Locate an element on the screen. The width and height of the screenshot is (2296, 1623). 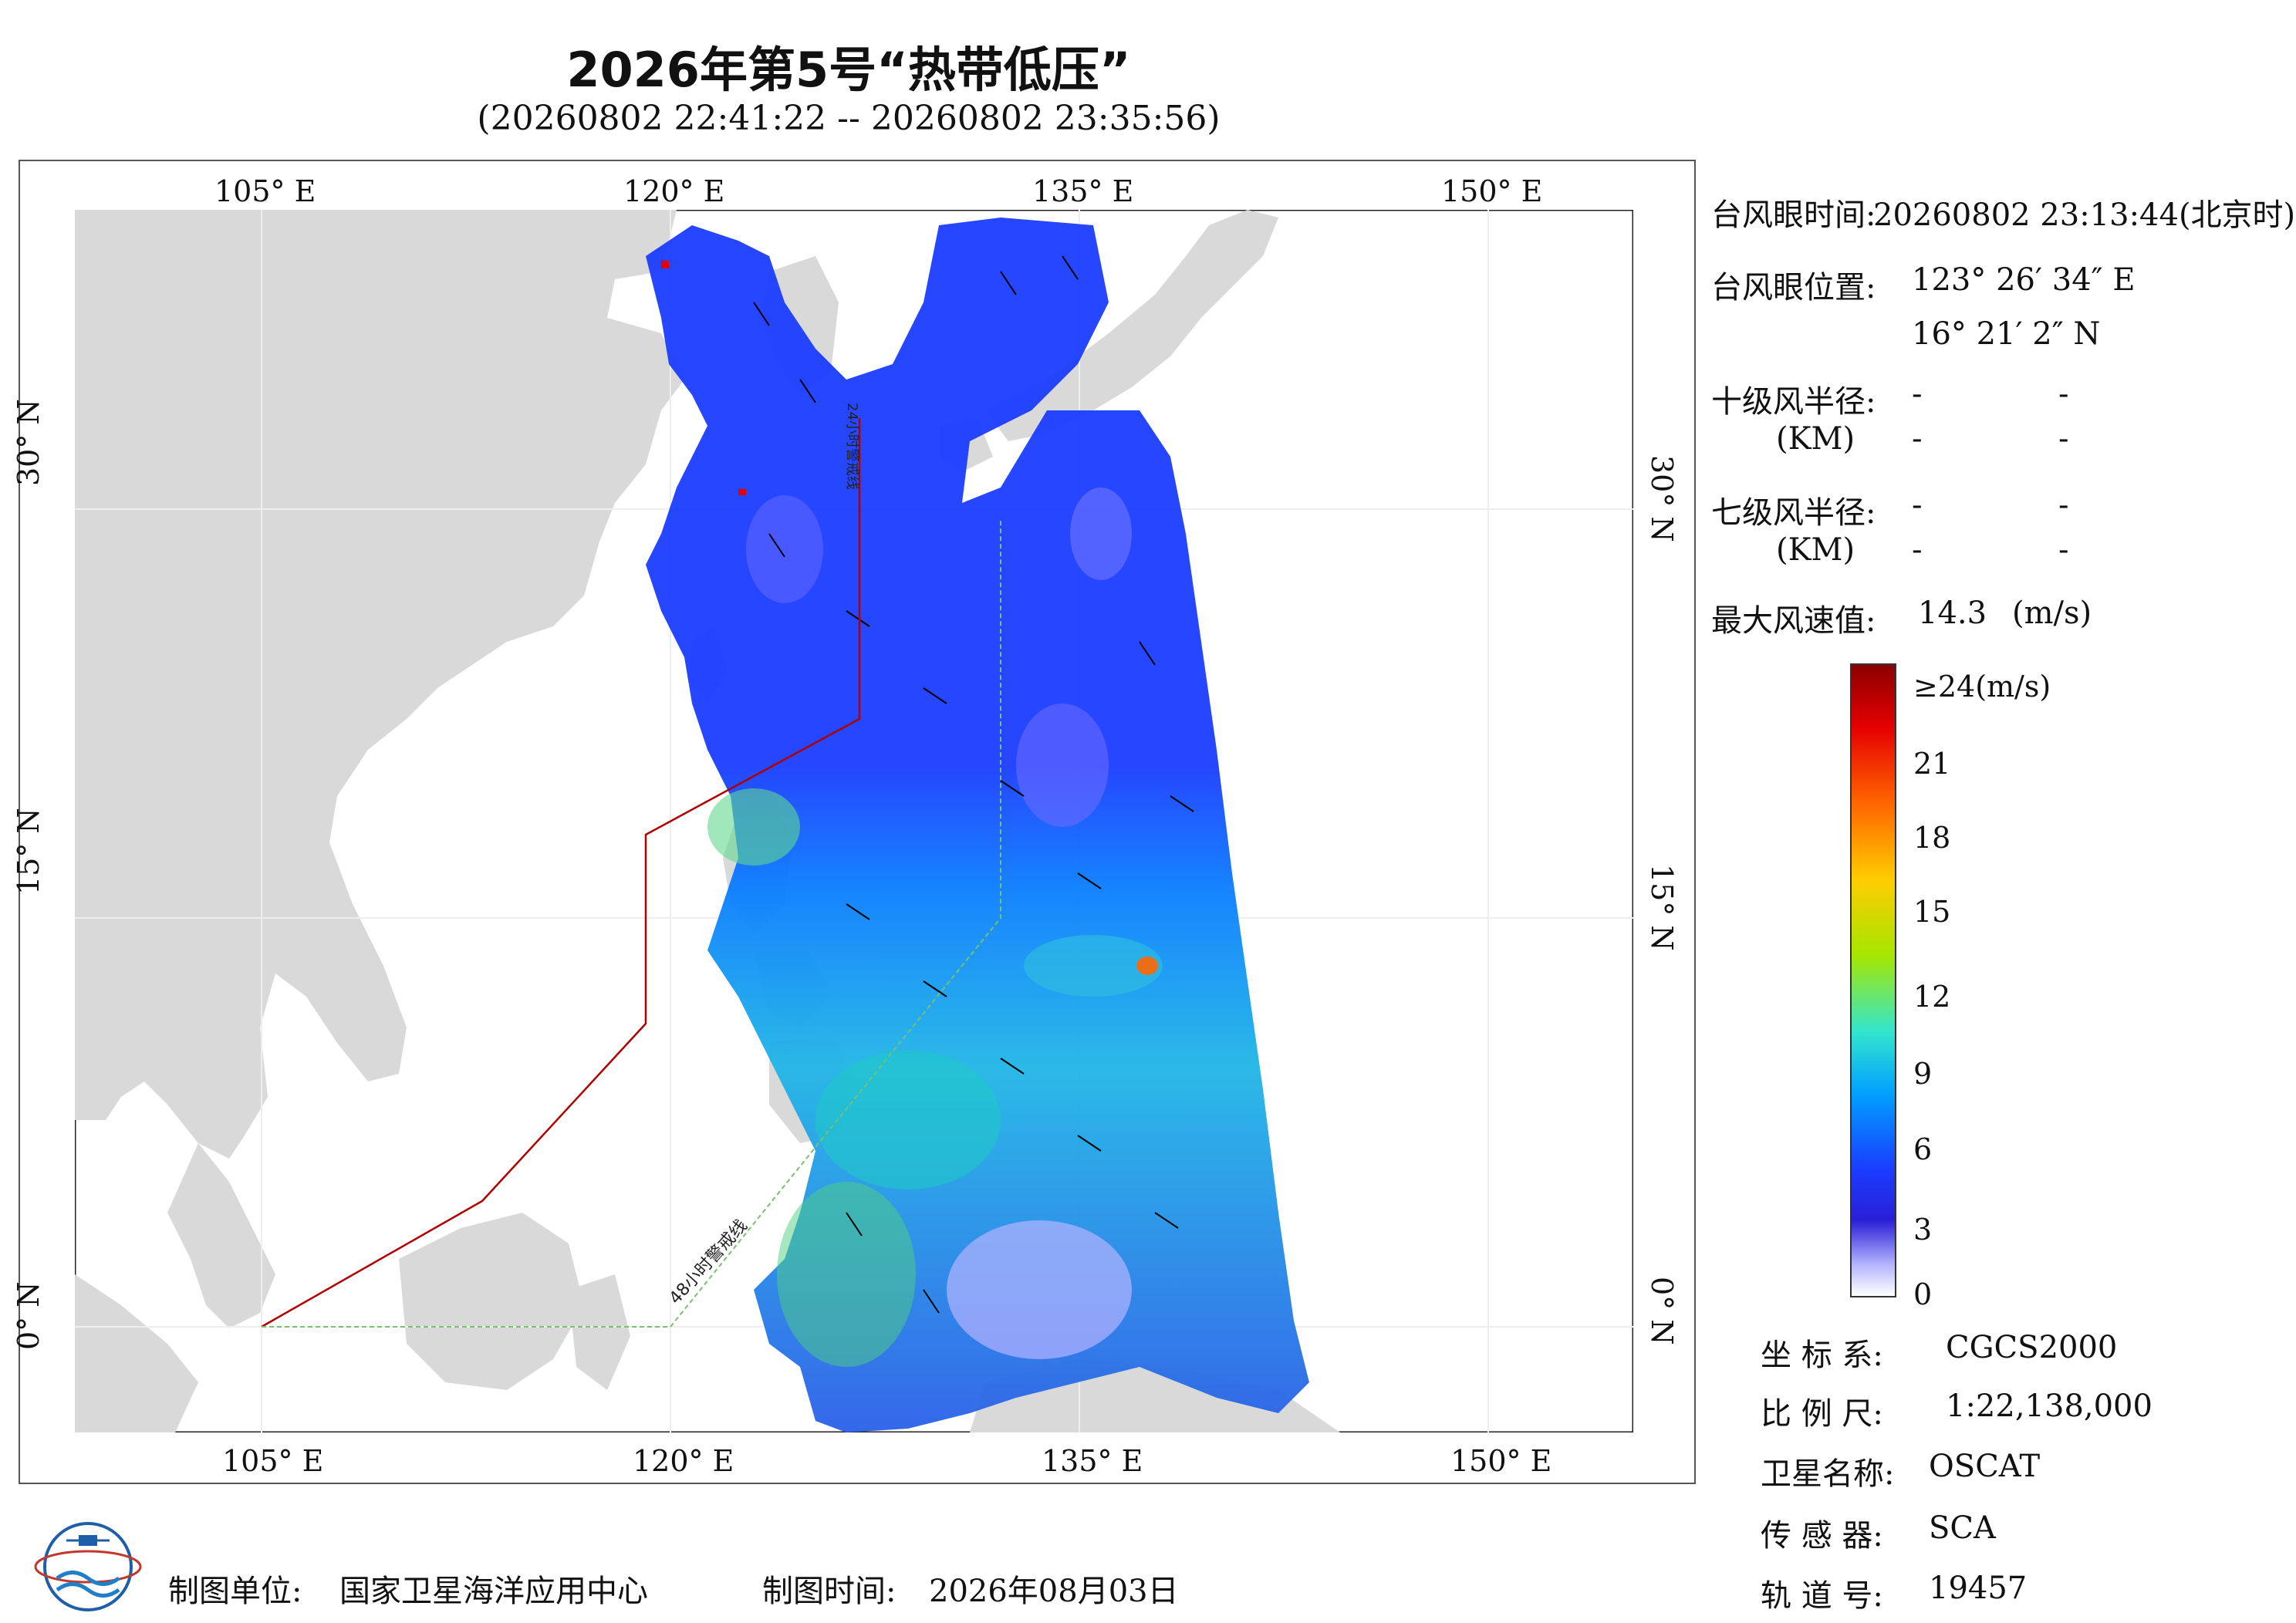
sensor-value: SCA is located at coordinates (1962, 1528).